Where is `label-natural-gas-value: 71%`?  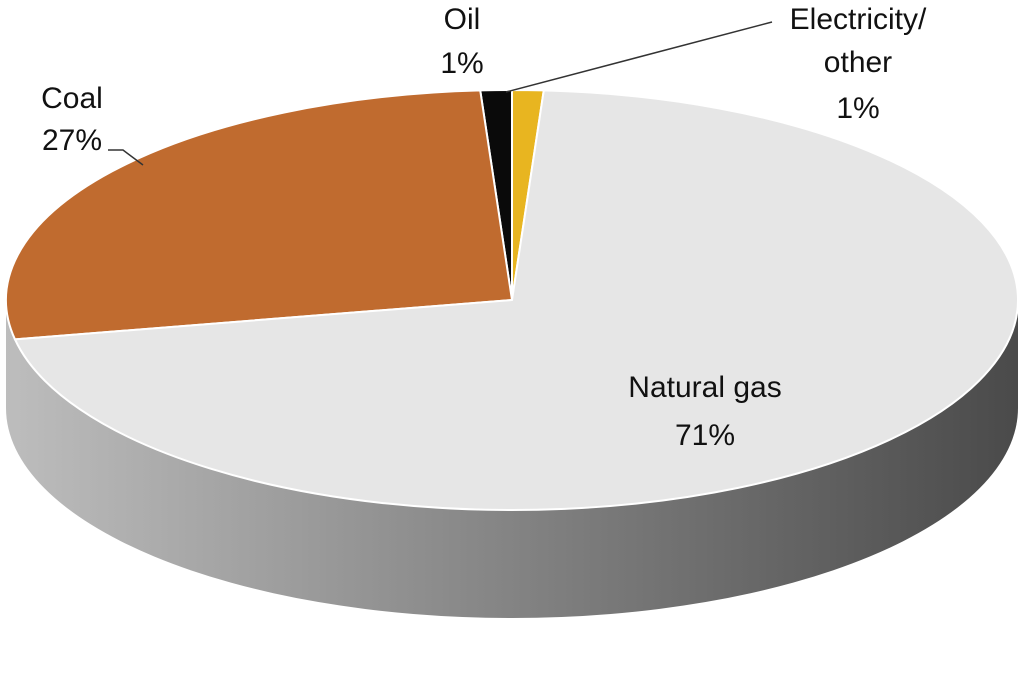
label-natural-gas-value: 71% is located at coordinates (705, 435).